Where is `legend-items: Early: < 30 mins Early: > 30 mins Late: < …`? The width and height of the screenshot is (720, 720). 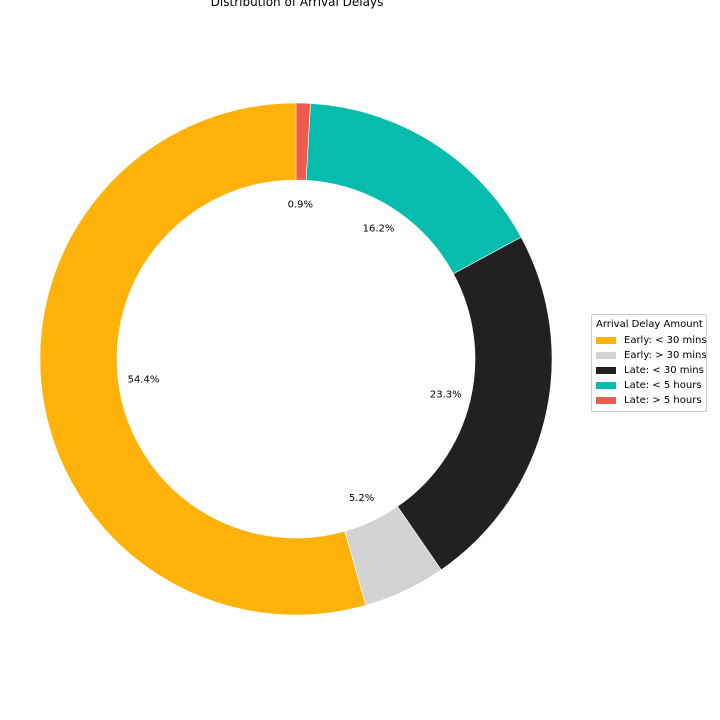 legend-items: Early: < 30 mins Early: > 30 mins Late: < … is located at coordinates (651, 370).